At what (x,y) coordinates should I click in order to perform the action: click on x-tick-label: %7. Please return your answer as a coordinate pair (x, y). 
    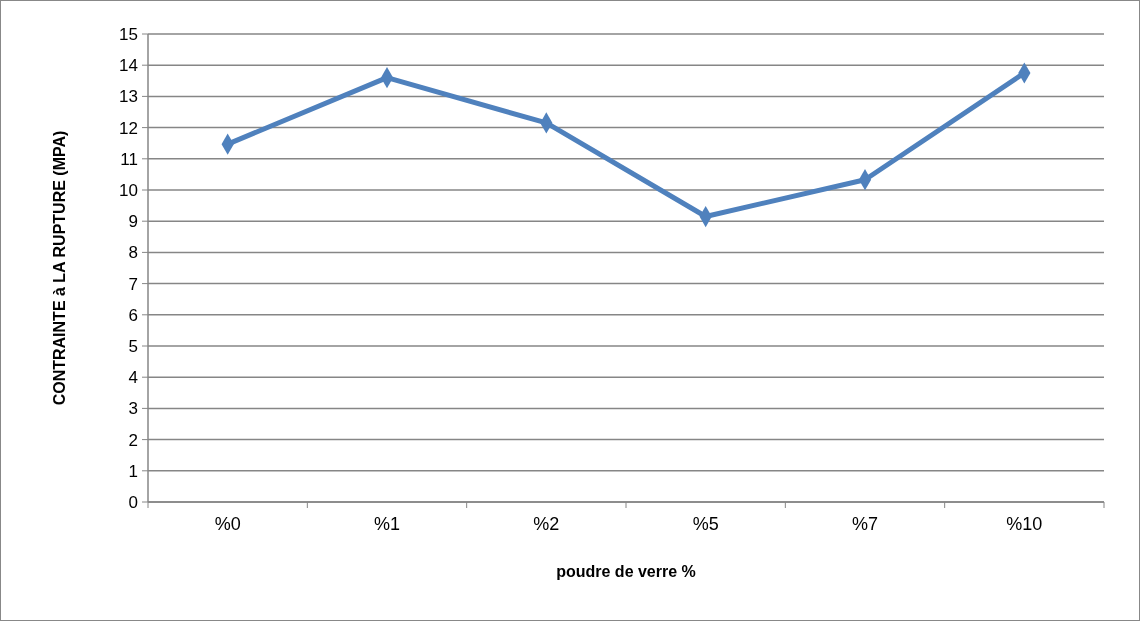
    Looking at the image, I should click on (865, 524).